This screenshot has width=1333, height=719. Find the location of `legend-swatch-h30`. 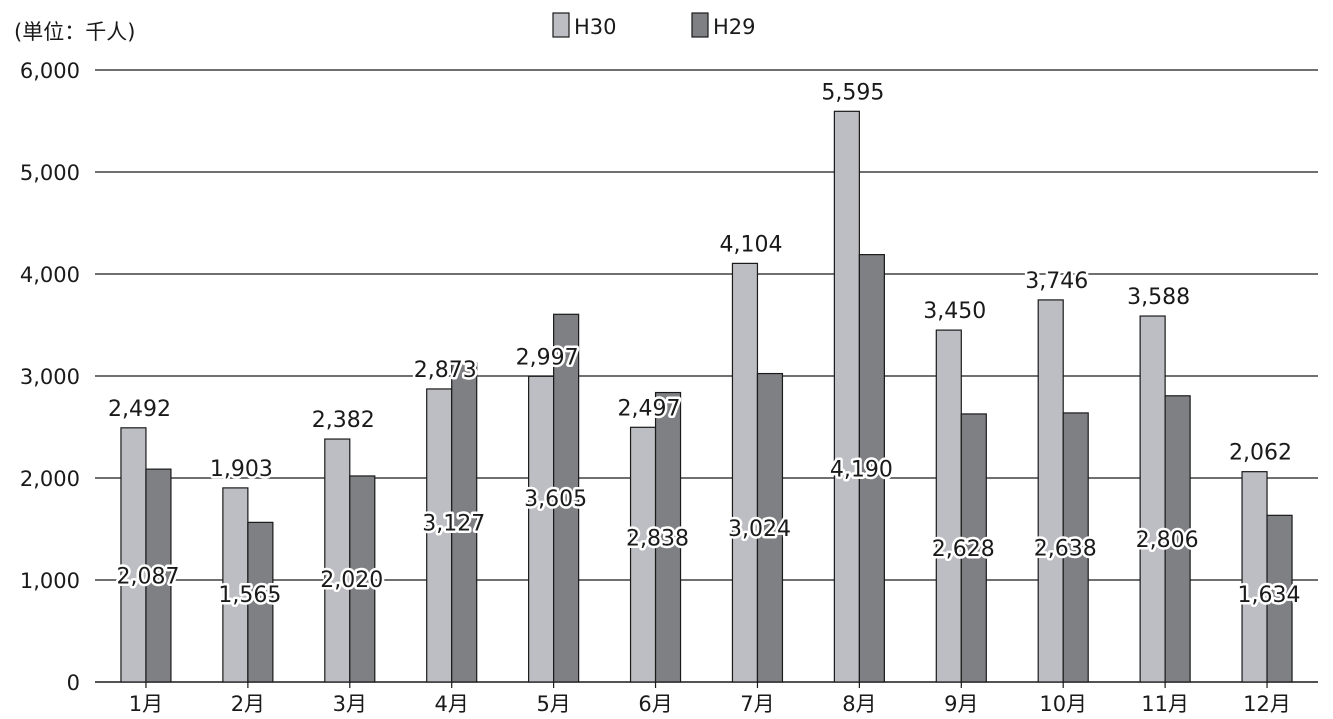

legend-swatch-h30 is located at coordinates (561, 25).